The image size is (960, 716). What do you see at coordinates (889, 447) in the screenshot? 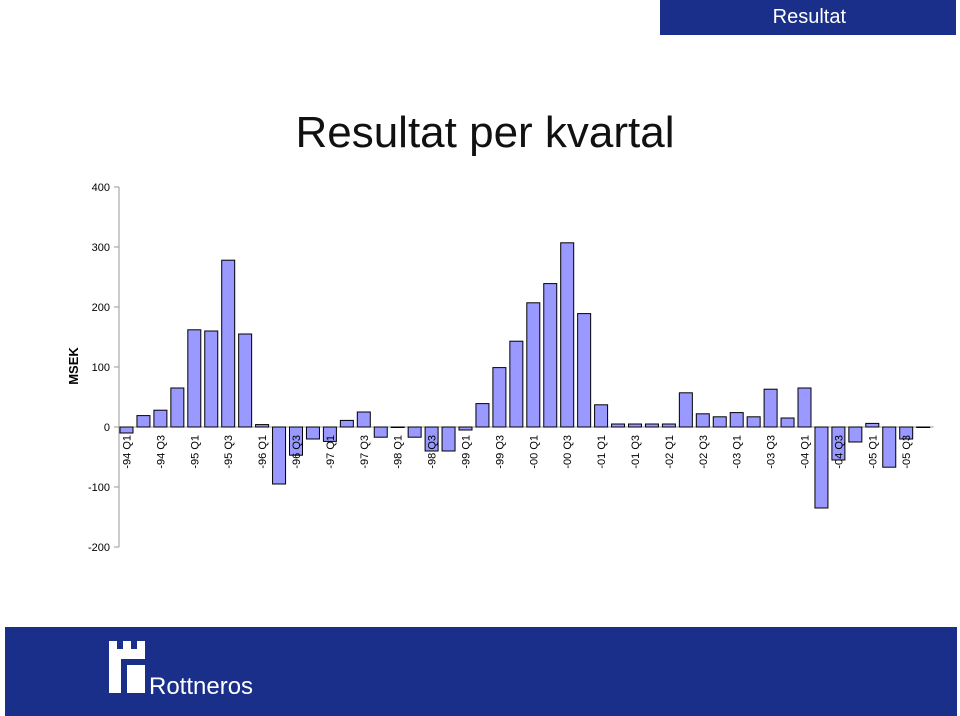
I see `bar-05Q2` at bounding box center [889, 447].